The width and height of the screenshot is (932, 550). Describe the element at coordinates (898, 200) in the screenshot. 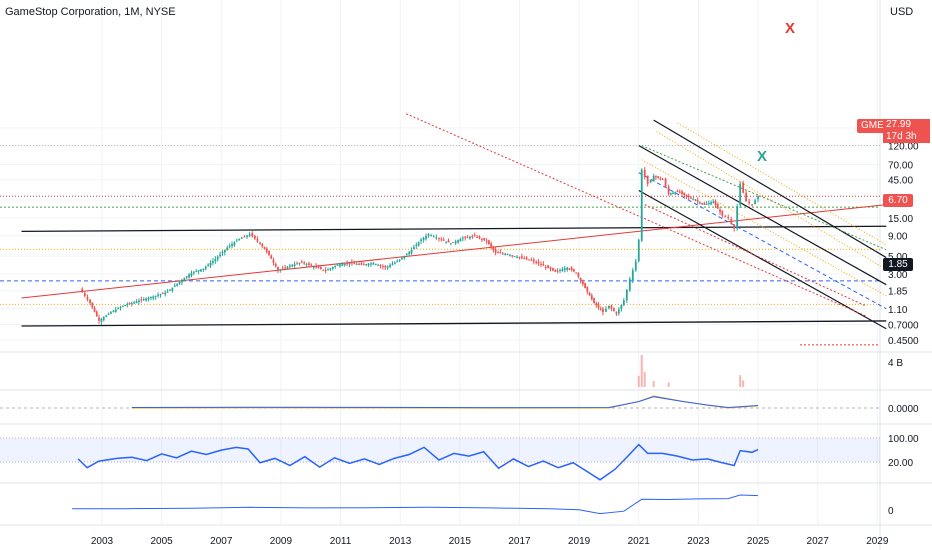

I see `level-badge-upper: 6.70` at that location.